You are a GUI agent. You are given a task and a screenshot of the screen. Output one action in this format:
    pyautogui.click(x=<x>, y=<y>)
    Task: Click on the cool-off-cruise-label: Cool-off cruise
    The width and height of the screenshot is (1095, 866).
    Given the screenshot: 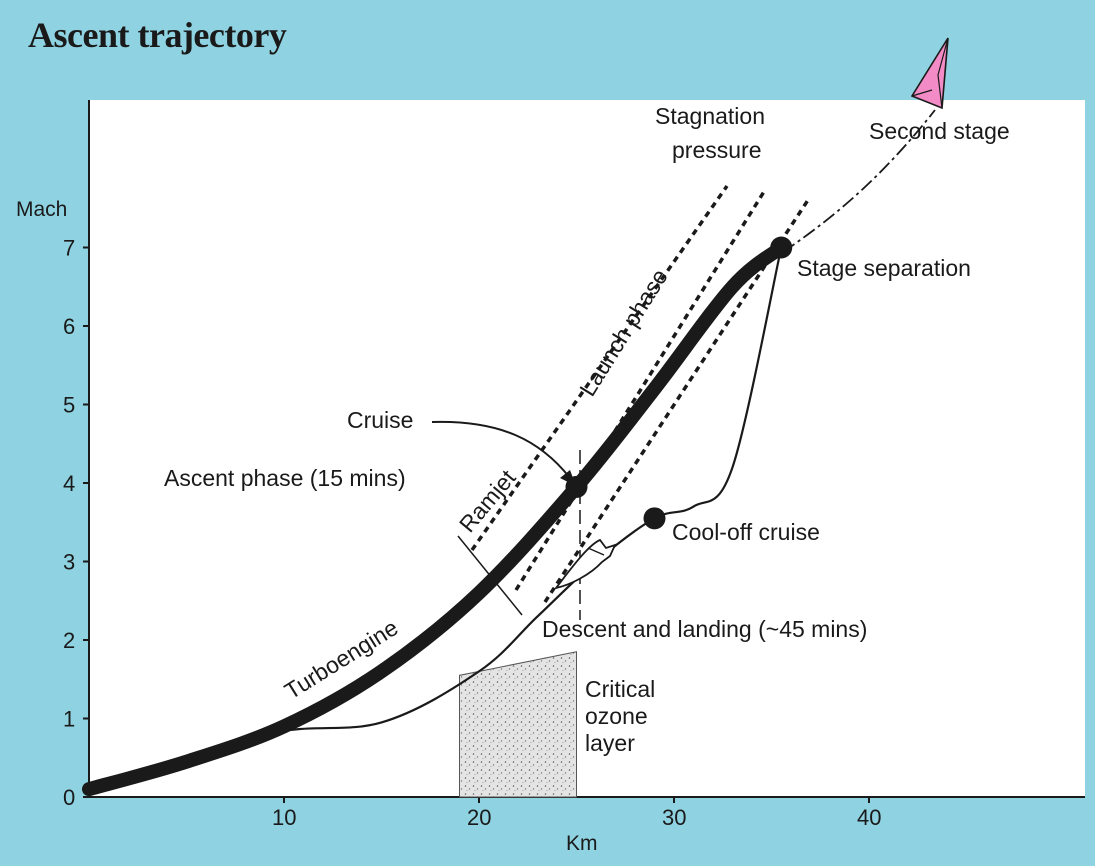 What is the action you would take?
    pyautogui.click(x=746, y=532)
    